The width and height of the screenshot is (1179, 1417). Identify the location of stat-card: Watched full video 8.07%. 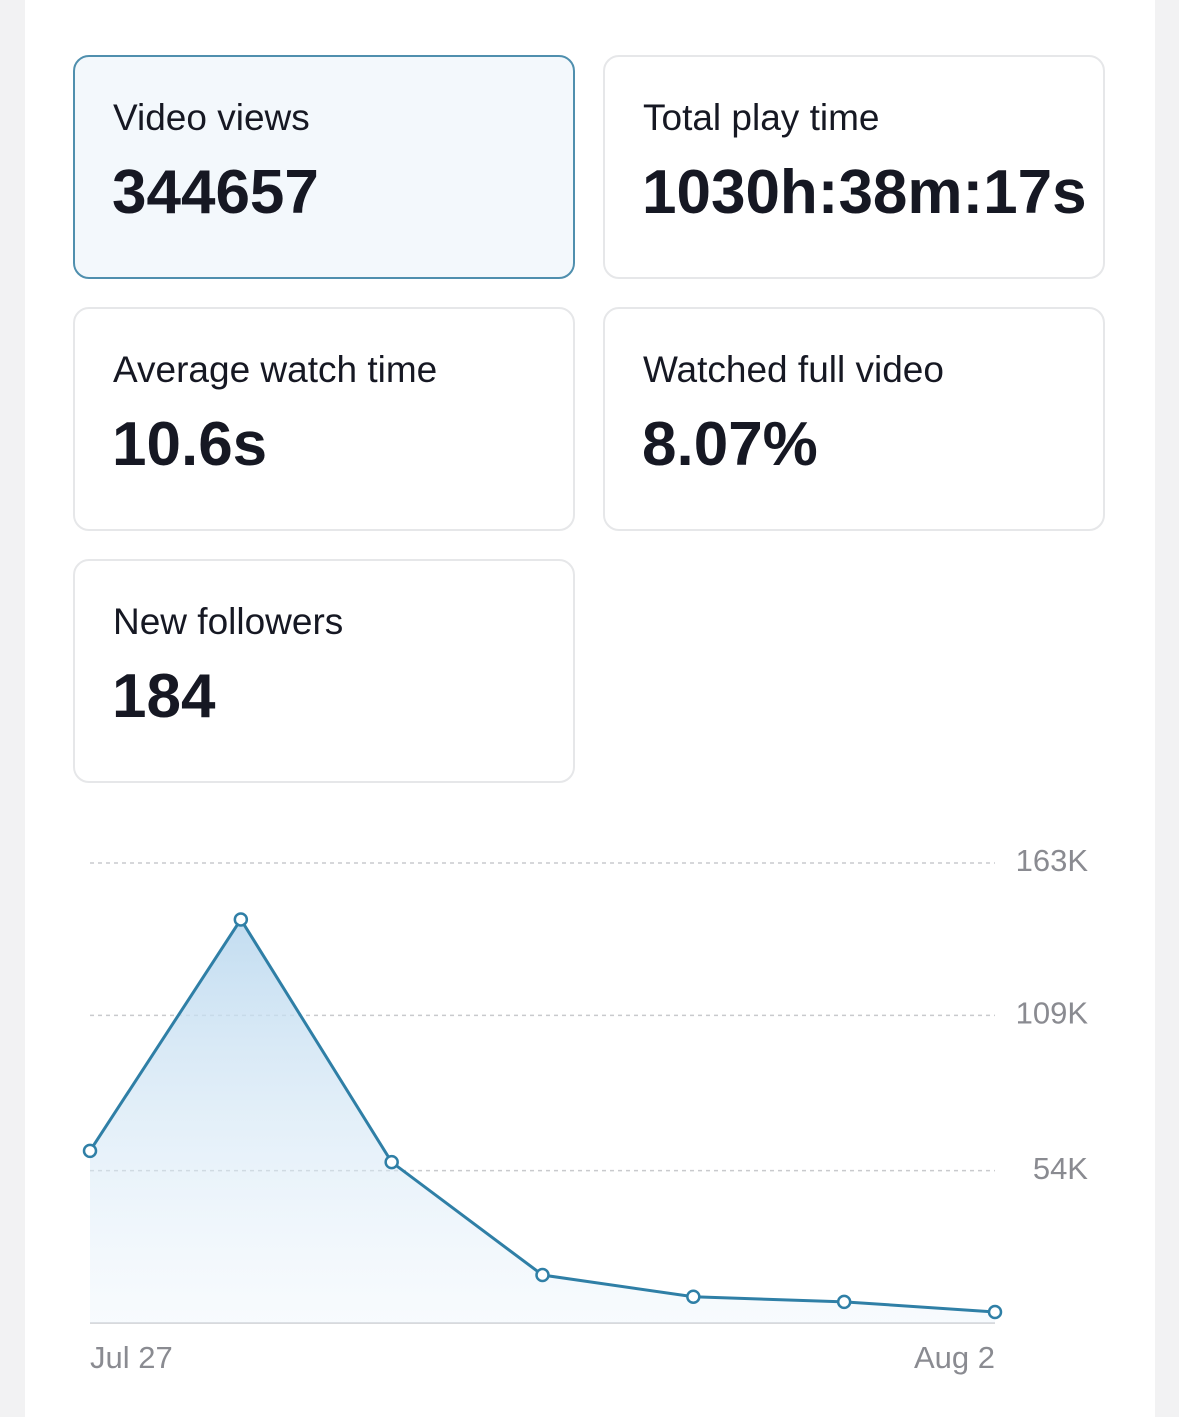
(854, 419).